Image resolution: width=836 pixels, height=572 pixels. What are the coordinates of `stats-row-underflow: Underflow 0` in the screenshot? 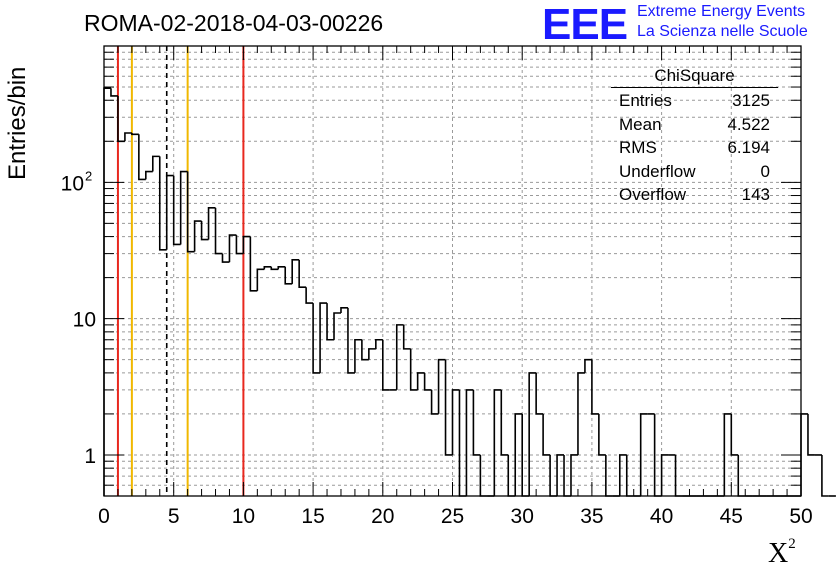 It's located at (694, 172).